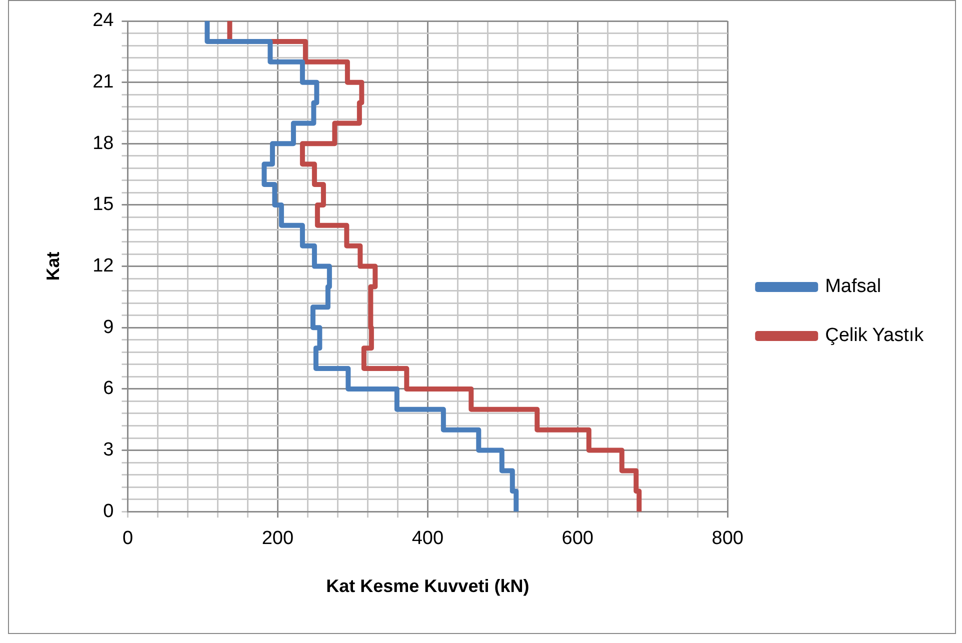 The height and width of the screenshot is (643, 962). What do you see at coordinates (128, 539) in the screenshot?
I see `x-tick-label: 0` at bounding box center [128, 539].